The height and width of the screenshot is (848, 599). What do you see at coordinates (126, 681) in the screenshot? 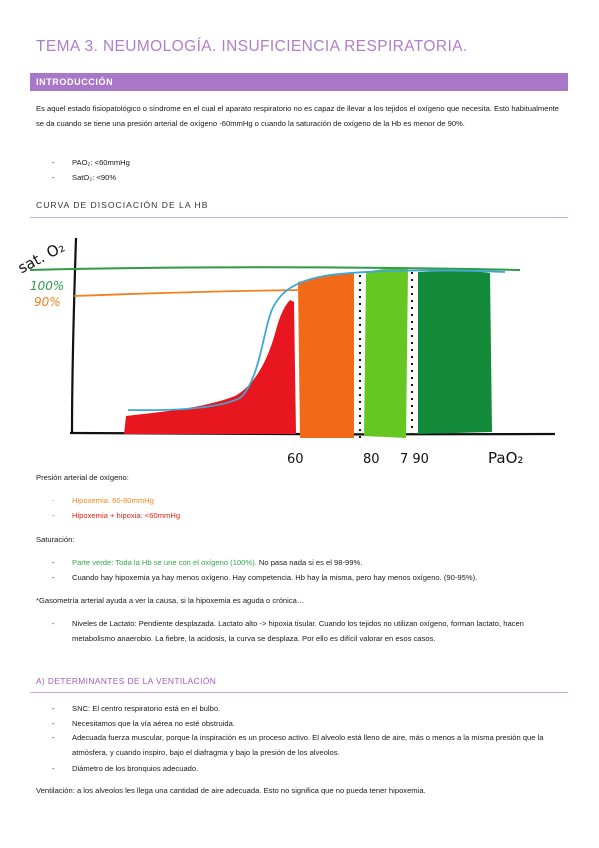
I see `ventilacion-heading: A) DETERMINANTES DE LA VENTILACIÓN` at bounding box center [126, 681].